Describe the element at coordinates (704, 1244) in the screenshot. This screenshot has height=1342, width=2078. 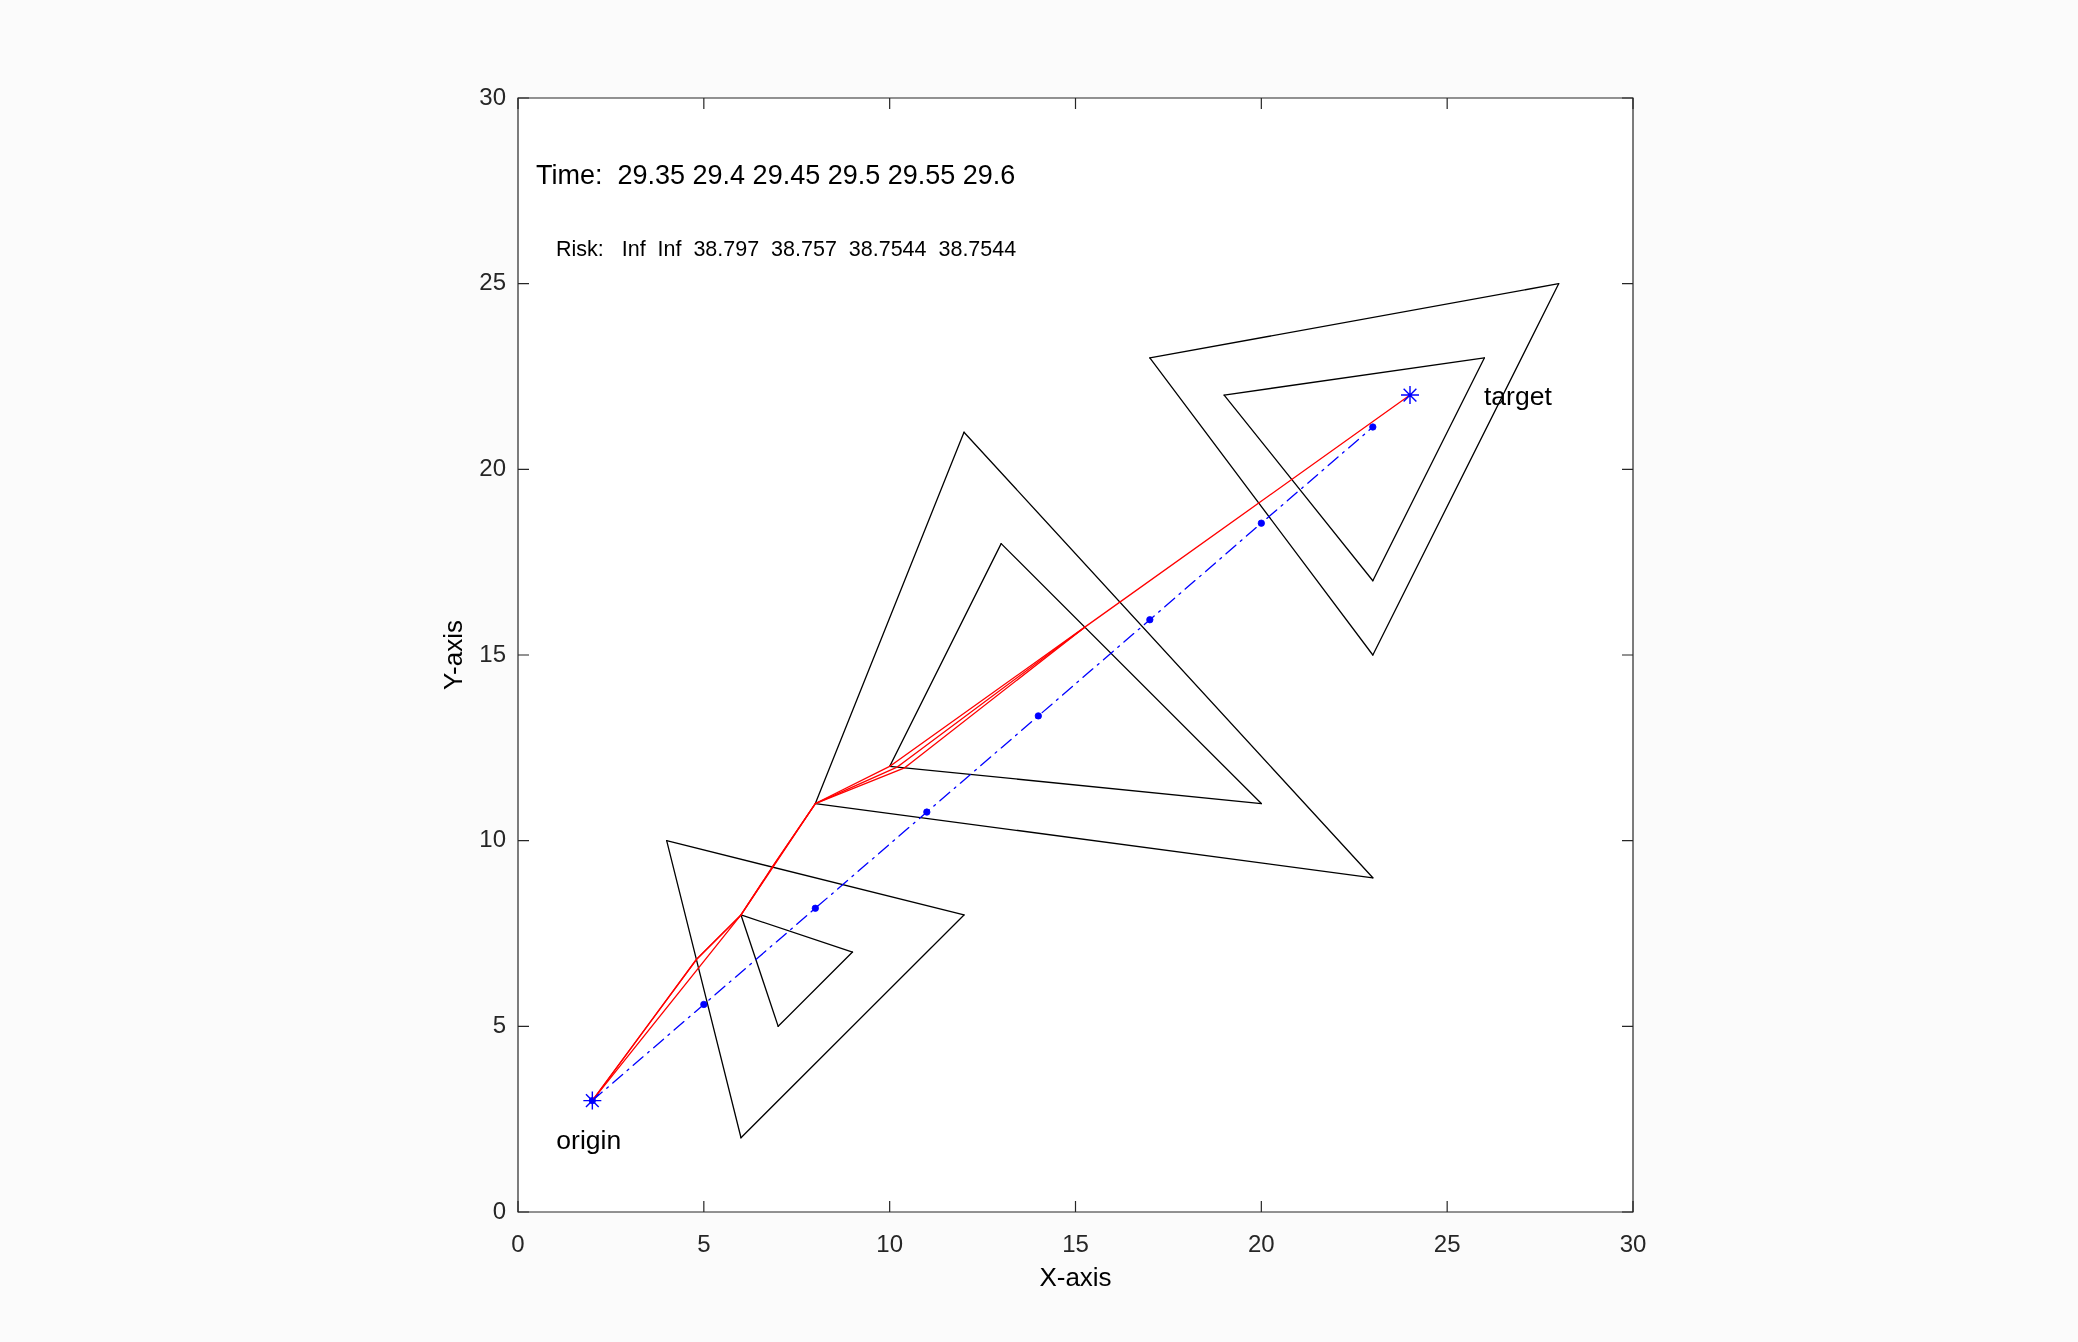
I see `x-tick-label: 5` at that location.